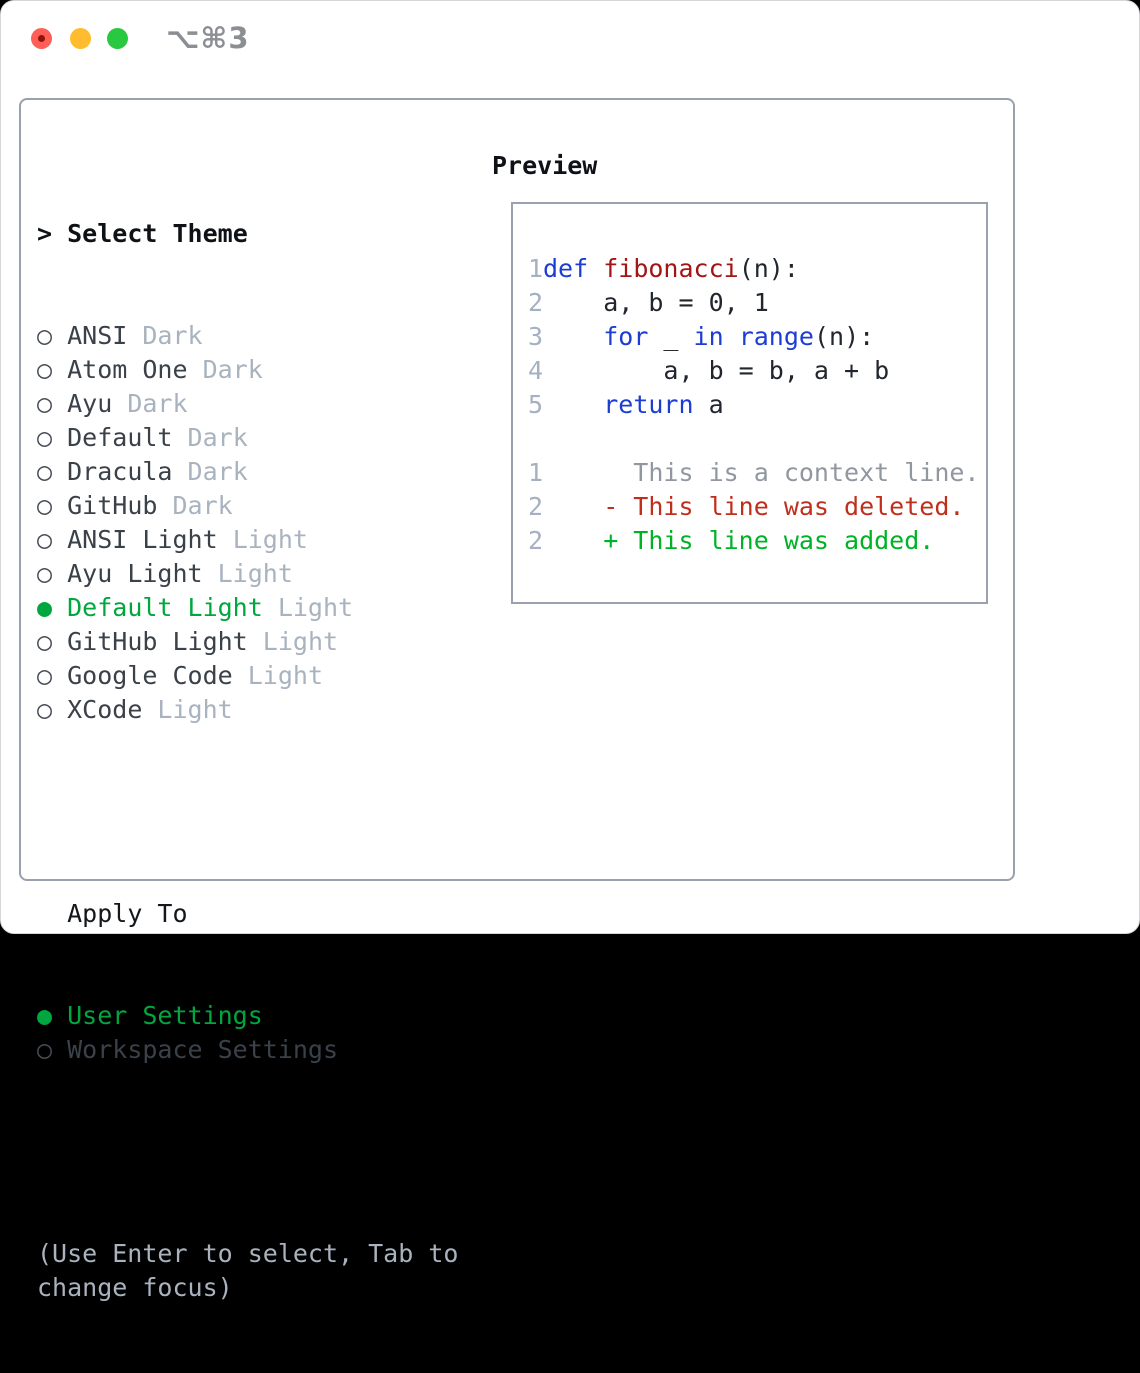 The height and width of the screenshot is (1373, 1140). Describe the element at coordinates (739, 540) in the screenshot. I see `code-segment-add: + This line was added.` at that location.